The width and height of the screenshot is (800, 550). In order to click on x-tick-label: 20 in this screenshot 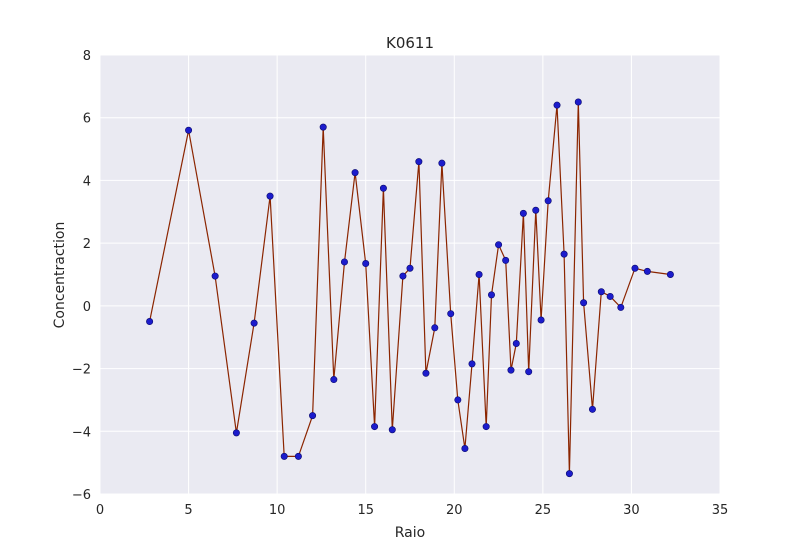, I will do `click(454, 510)`.